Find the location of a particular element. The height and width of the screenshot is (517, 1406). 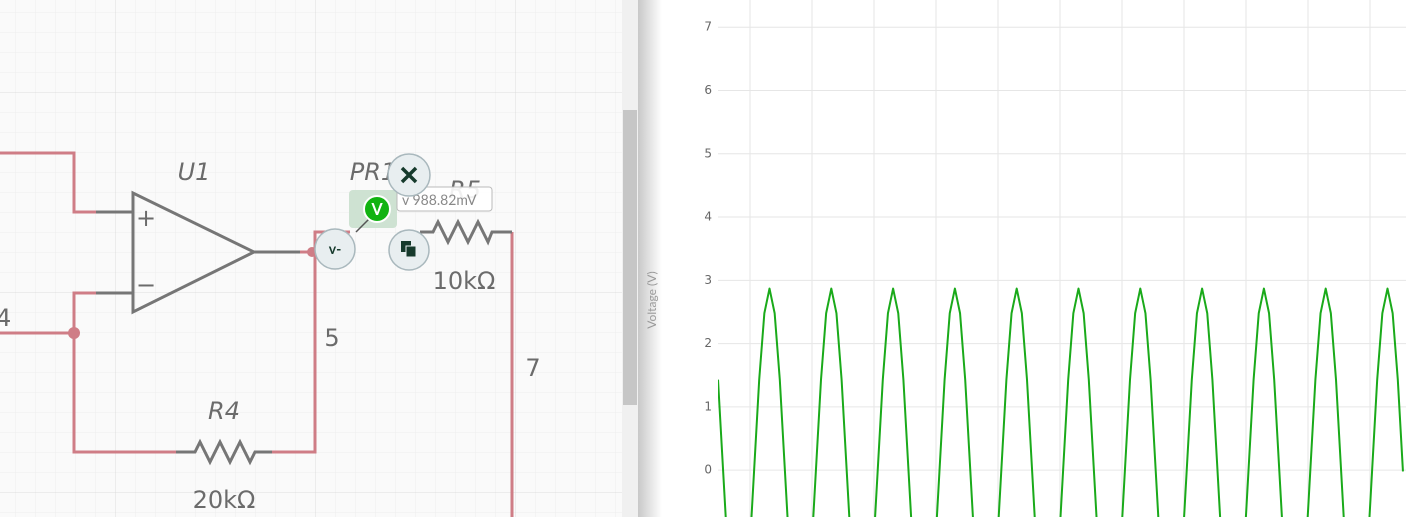

opamp-pins is located at coordinates (114, 252).